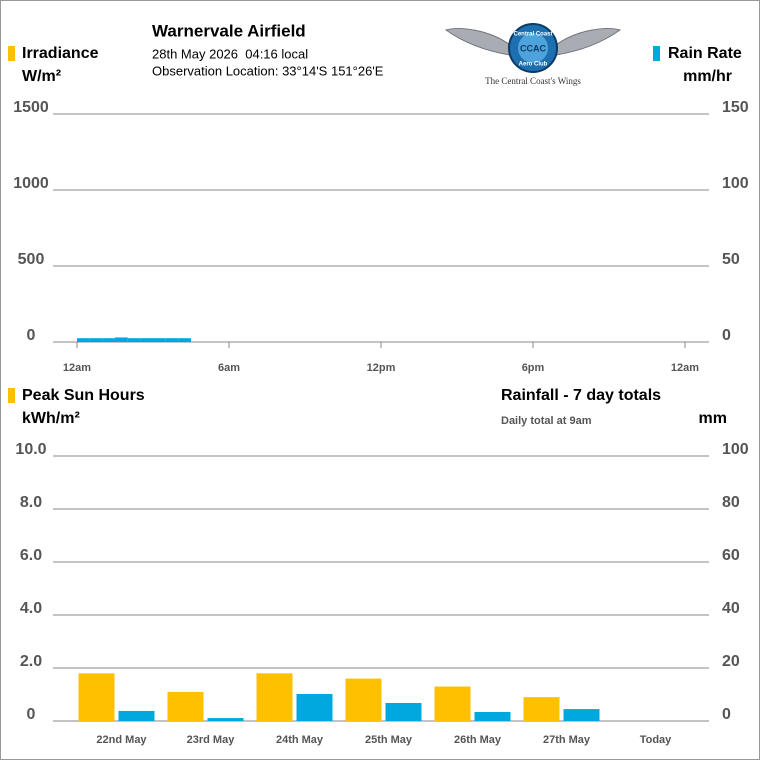 Image resolution: width=760 pixels, height=760 pixels. Describe the element at coordinates (230, 53) in the screenshot. I see `datetime: 28th May 2026 04:16 local` at that location.